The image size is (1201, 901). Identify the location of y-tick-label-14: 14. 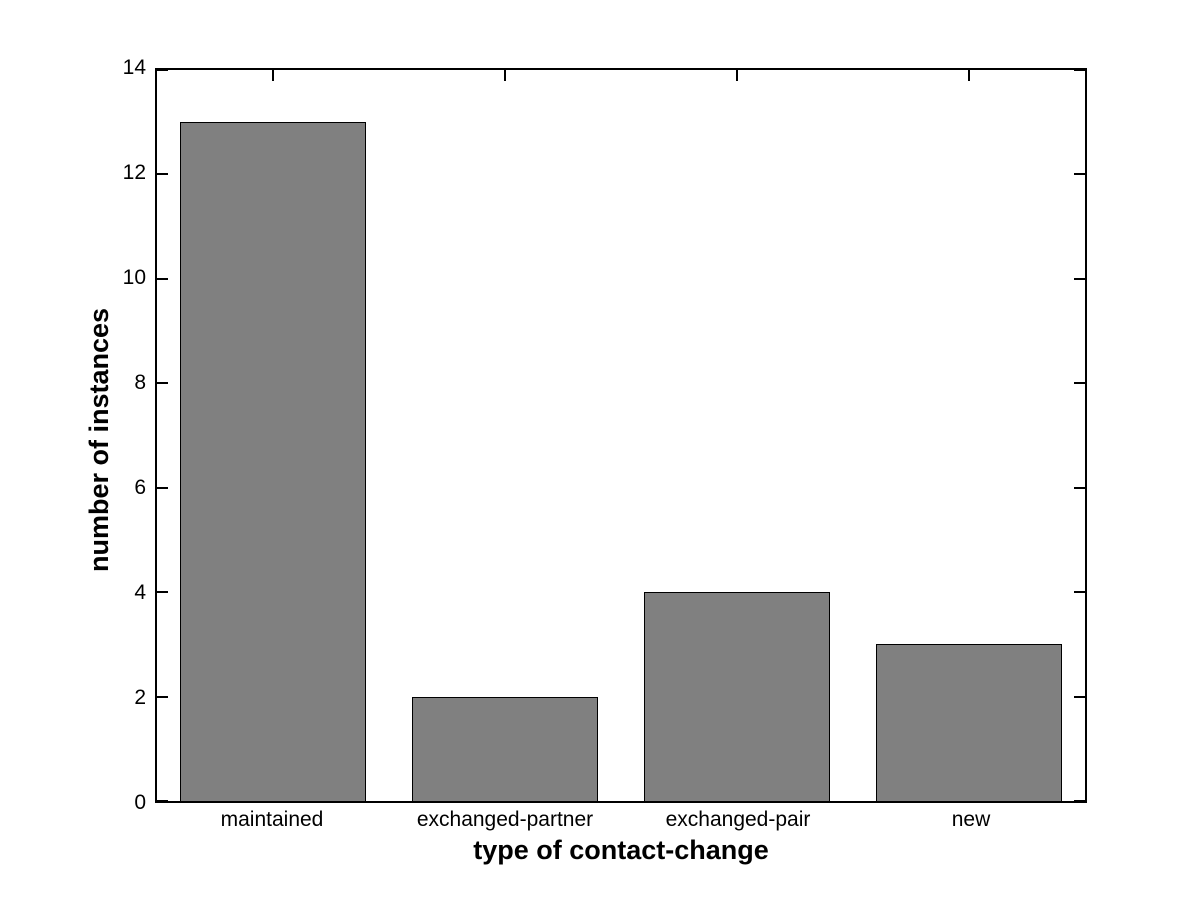
(134, 67).